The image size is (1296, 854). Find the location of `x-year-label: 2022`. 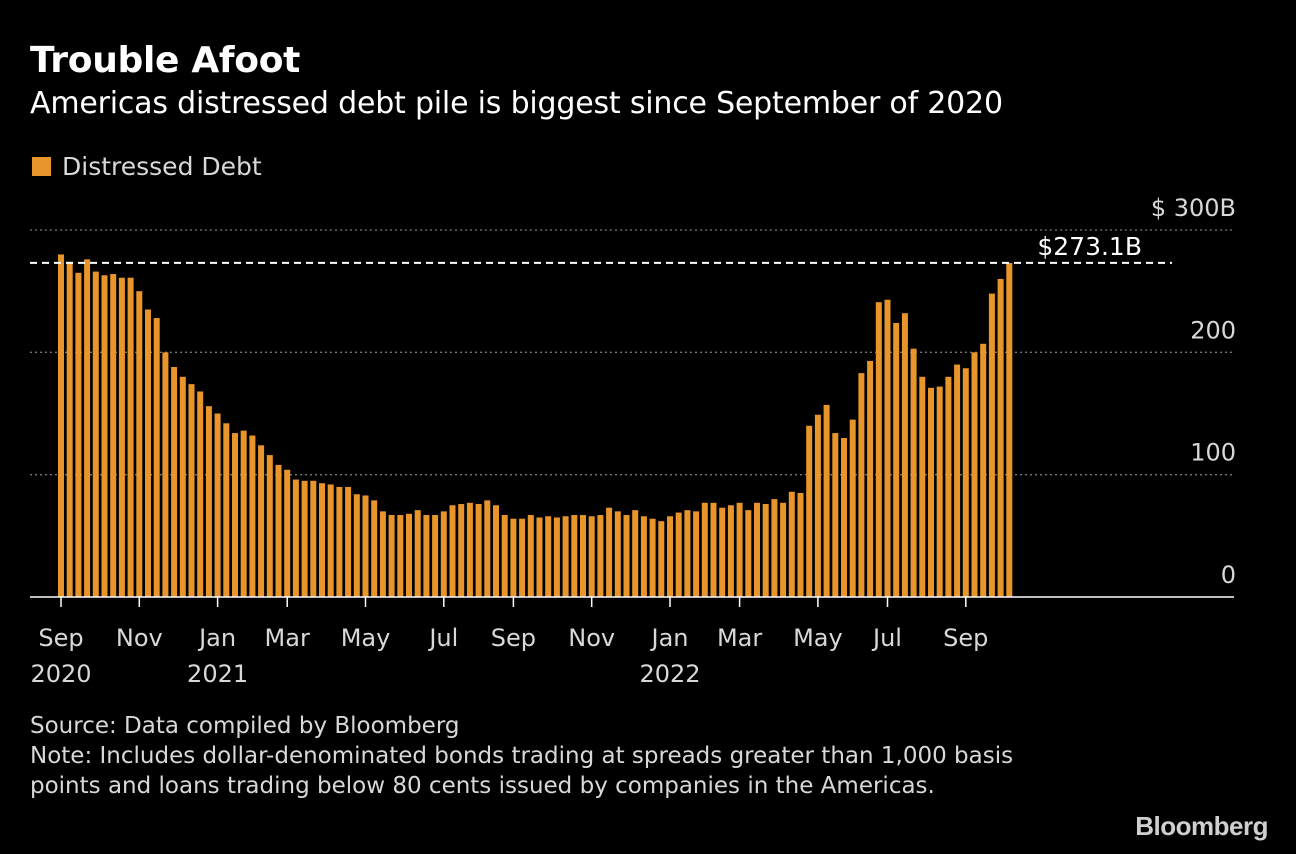

x-year-label: 2022 is located at coordinates (669, 674).